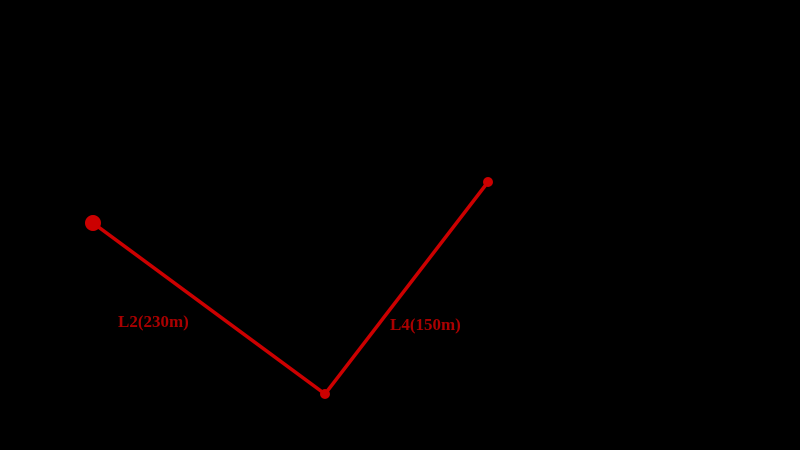 The image size is (800, 450). Describe the element at coordinates (325, 394) in the screenshot. I see `vertex-node-marker` at that location.